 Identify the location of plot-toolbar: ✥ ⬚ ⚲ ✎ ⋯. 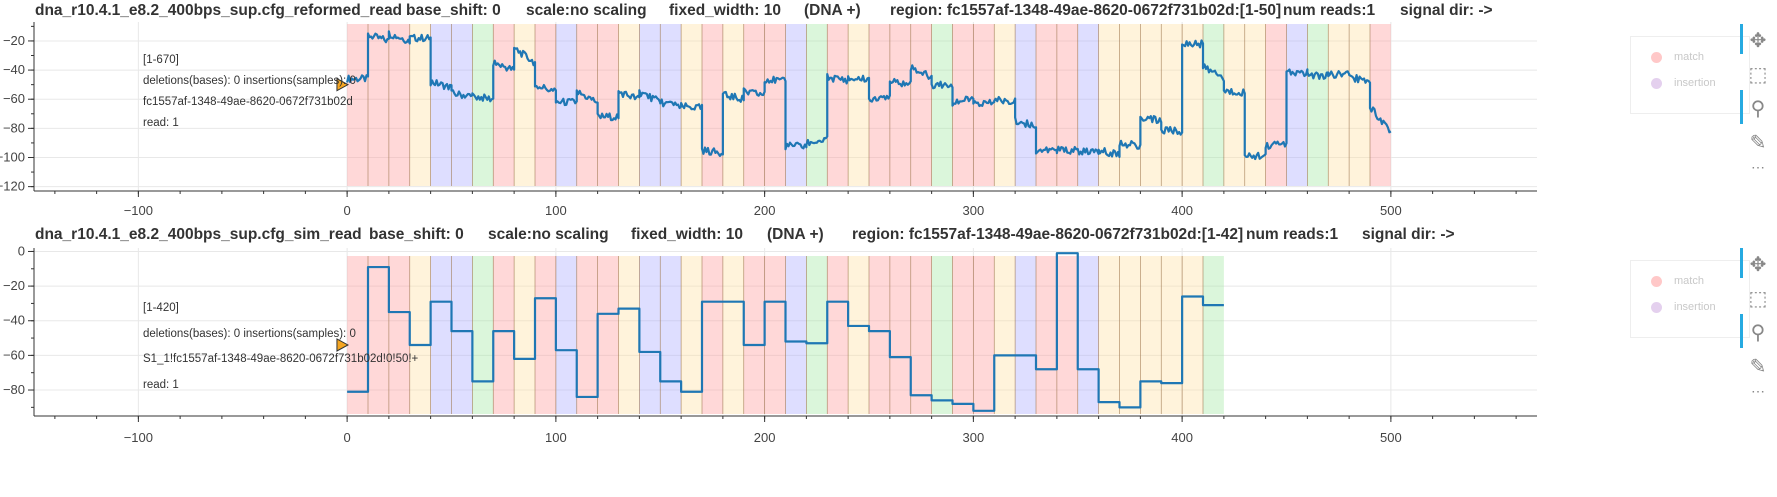
(1758, 109).